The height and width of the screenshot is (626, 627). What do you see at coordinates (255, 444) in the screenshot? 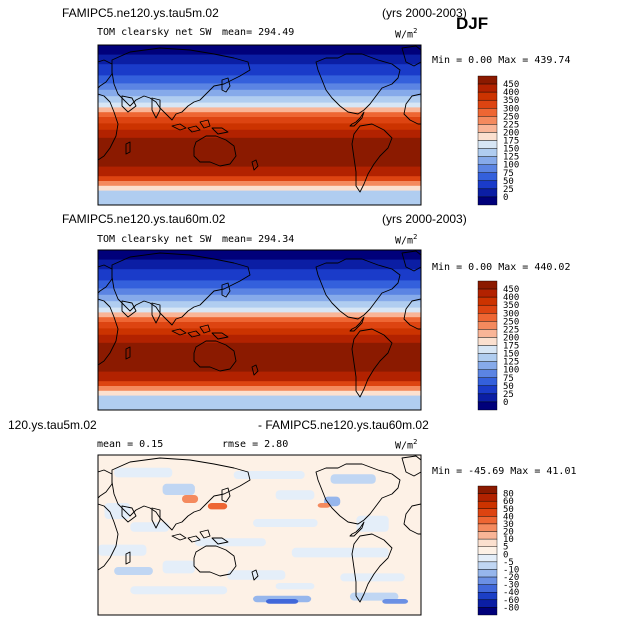
I see `panel3-rmse: rmse = 2.80` at bounding box center [255, 444].